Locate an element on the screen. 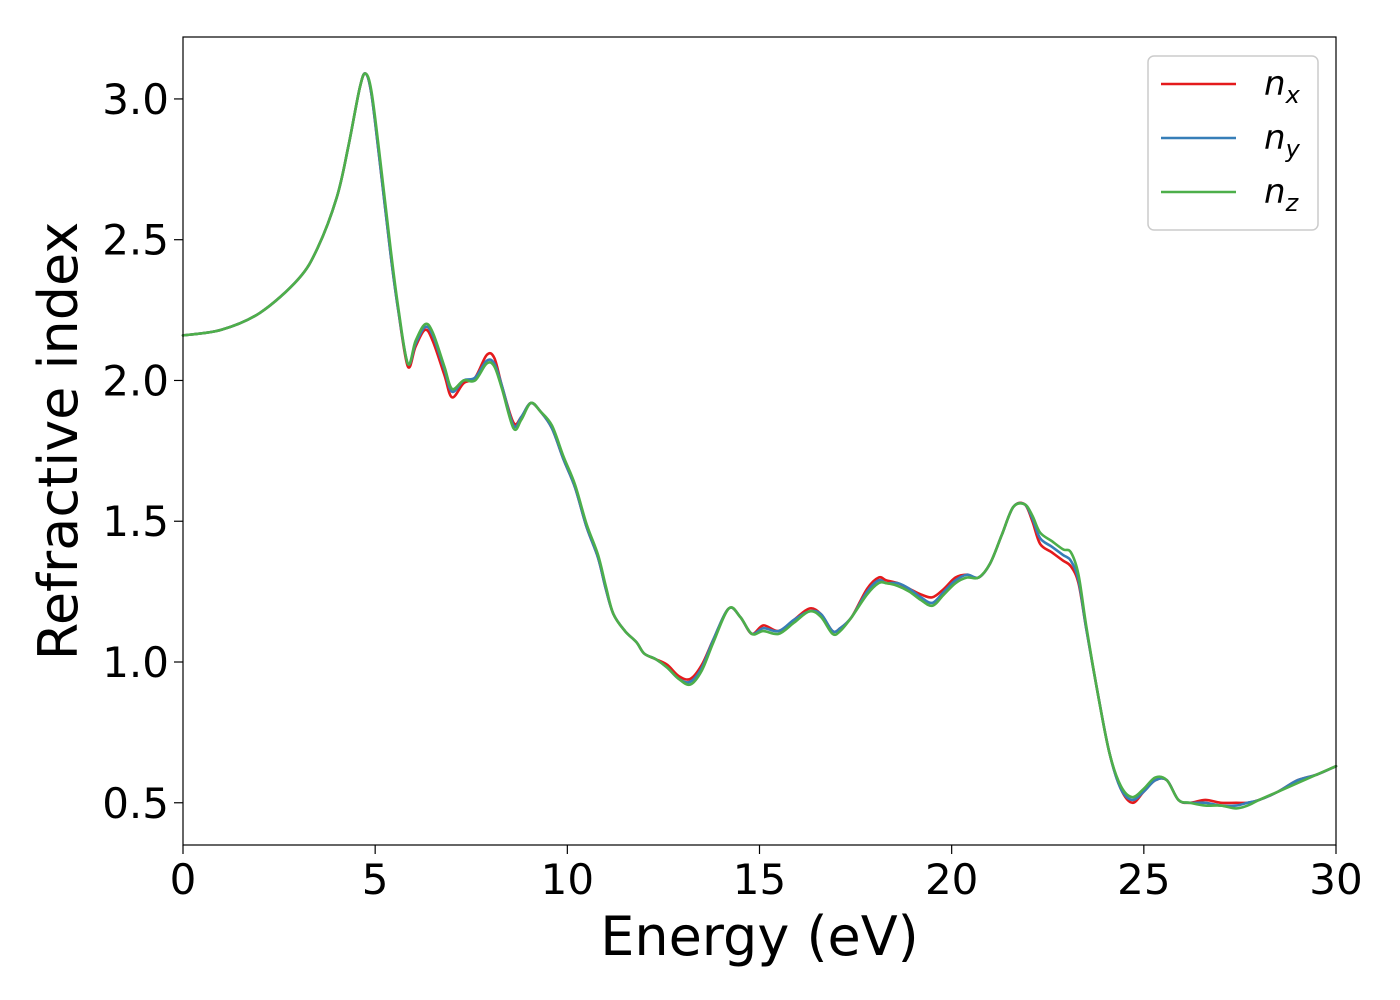  x-tick-label: 20 is located at coordinates (951, 879).